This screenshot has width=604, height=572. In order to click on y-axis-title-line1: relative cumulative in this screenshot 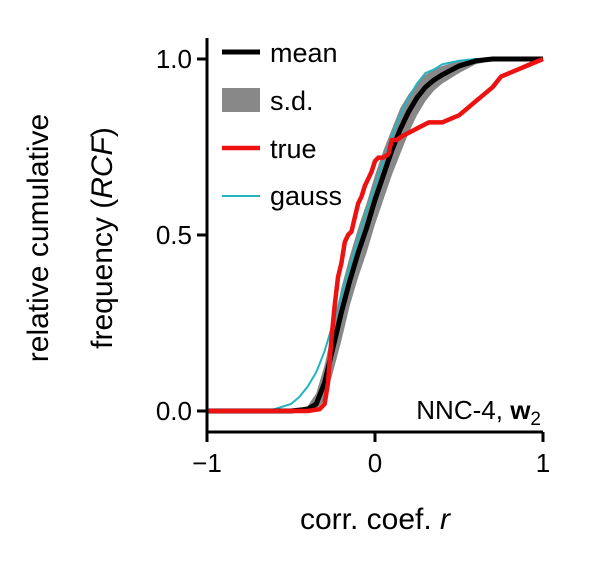, I will do `click(38, 238)`.